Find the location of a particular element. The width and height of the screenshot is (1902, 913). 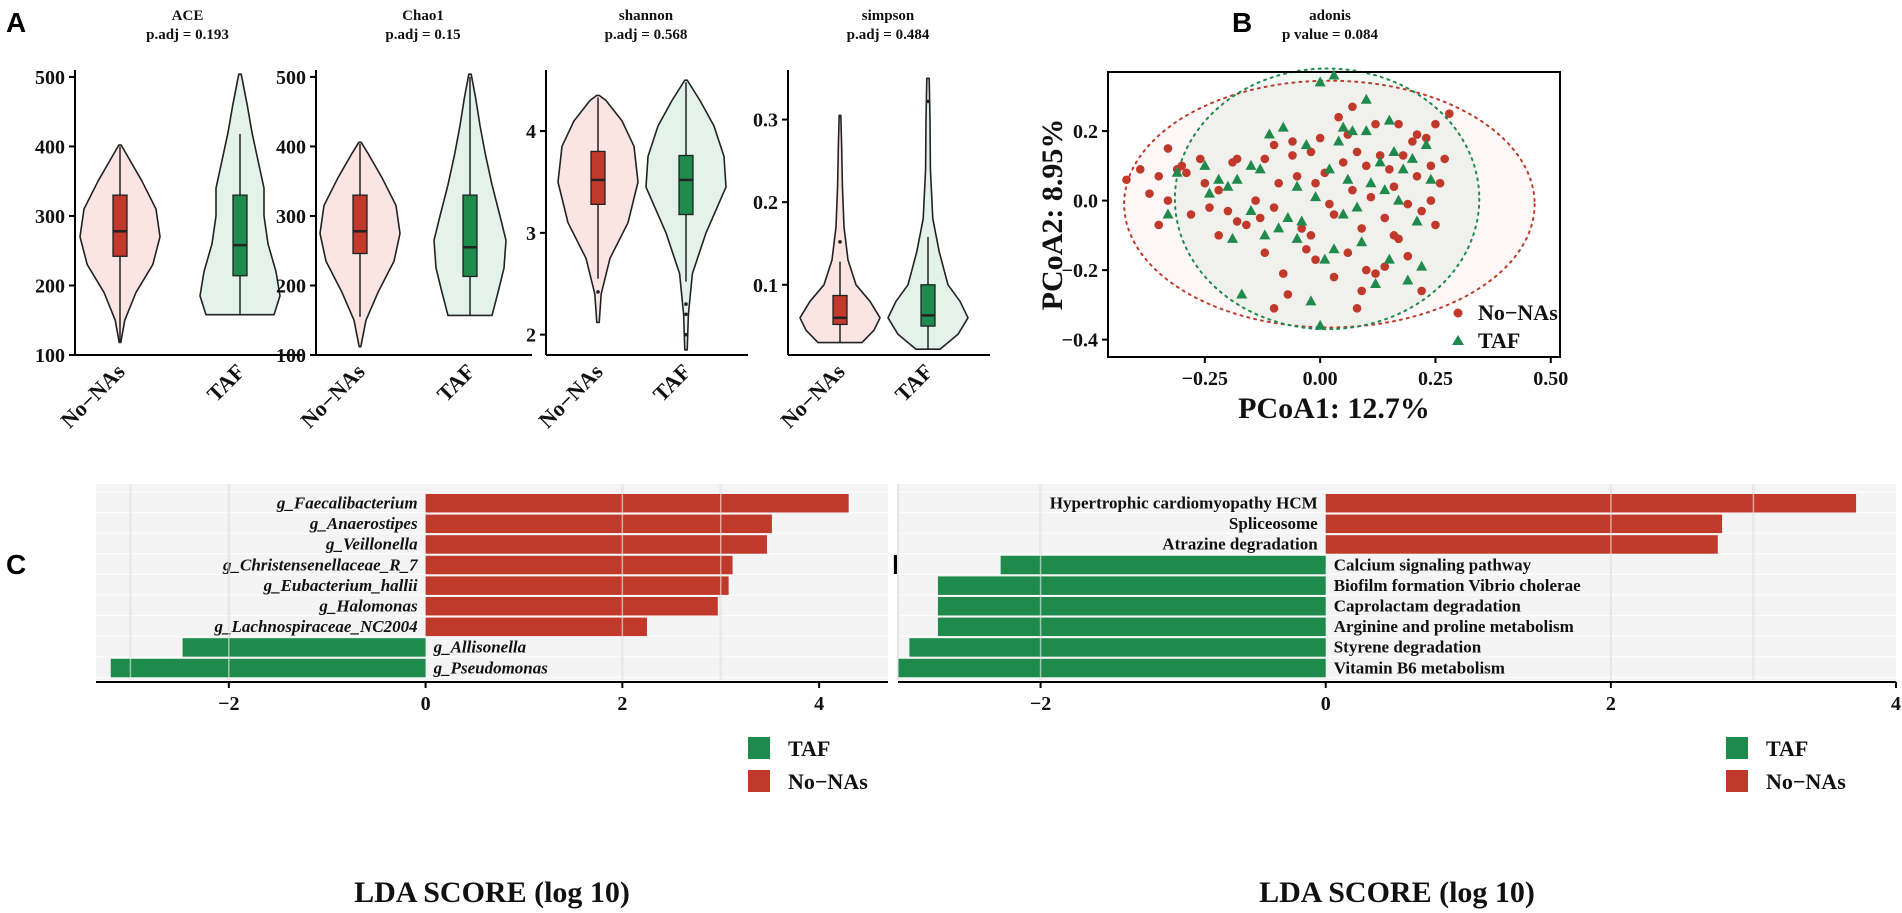

x-tick-label: 0.25 is located at coordinates (1435, 379).